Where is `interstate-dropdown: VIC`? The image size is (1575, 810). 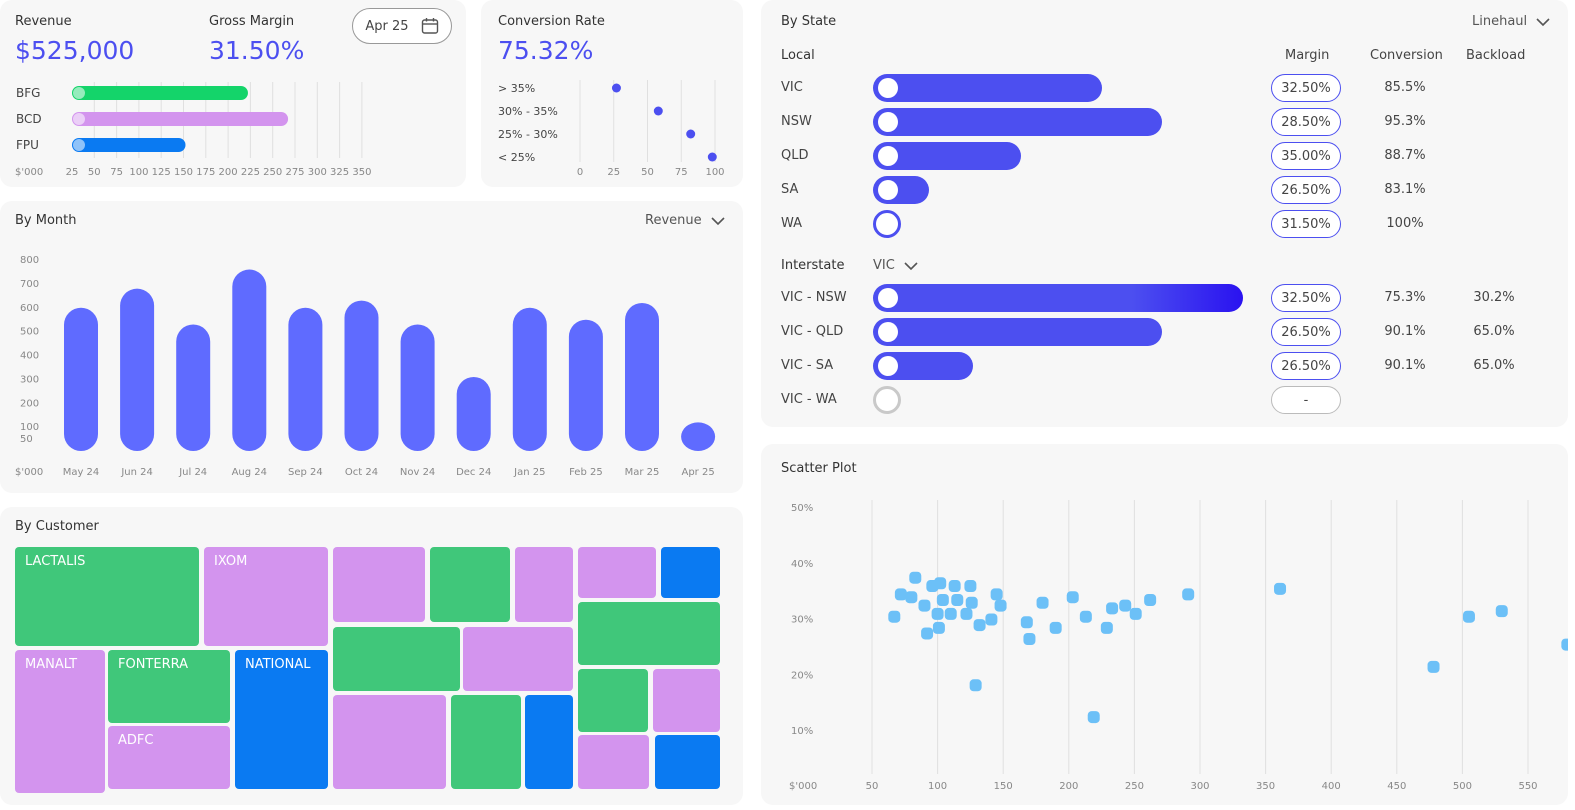
interstate-dropdown: VIC is located at coordinates (896, 265).